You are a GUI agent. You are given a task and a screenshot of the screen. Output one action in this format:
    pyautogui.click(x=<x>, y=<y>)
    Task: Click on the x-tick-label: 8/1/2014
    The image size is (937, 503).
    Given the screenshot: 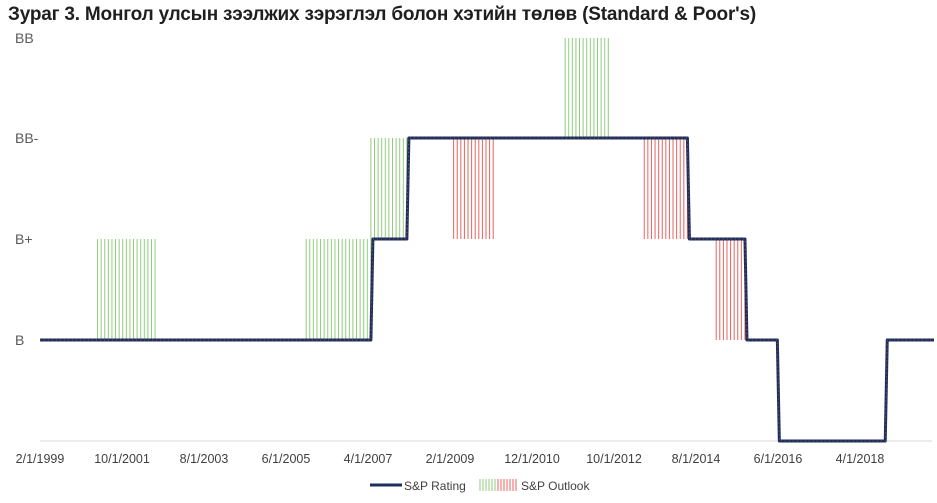 What is the action you would take?
    pyautogui.click(x=696, y=459)
    